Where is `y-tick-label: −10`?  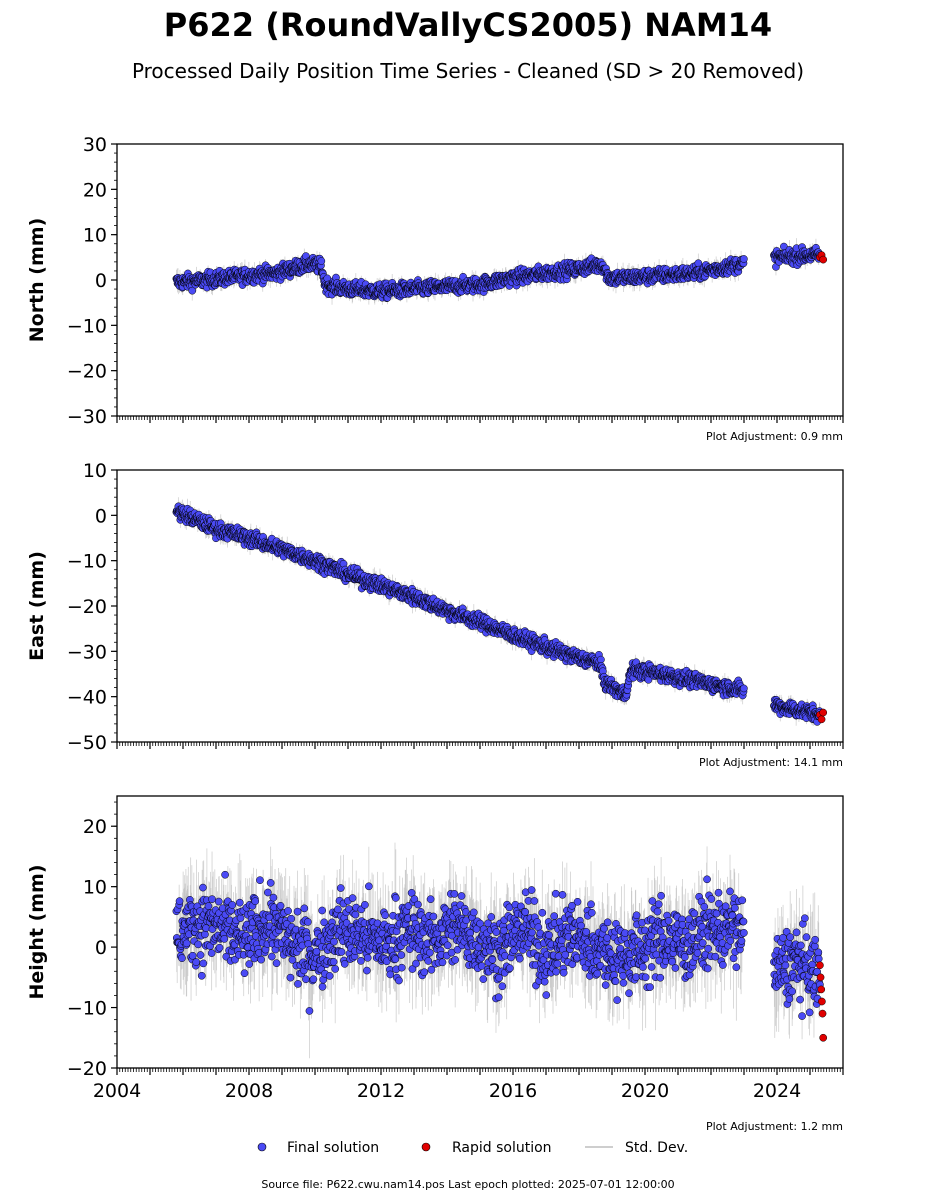
y-tick-label: −10 is located at coordinates (87, 326).